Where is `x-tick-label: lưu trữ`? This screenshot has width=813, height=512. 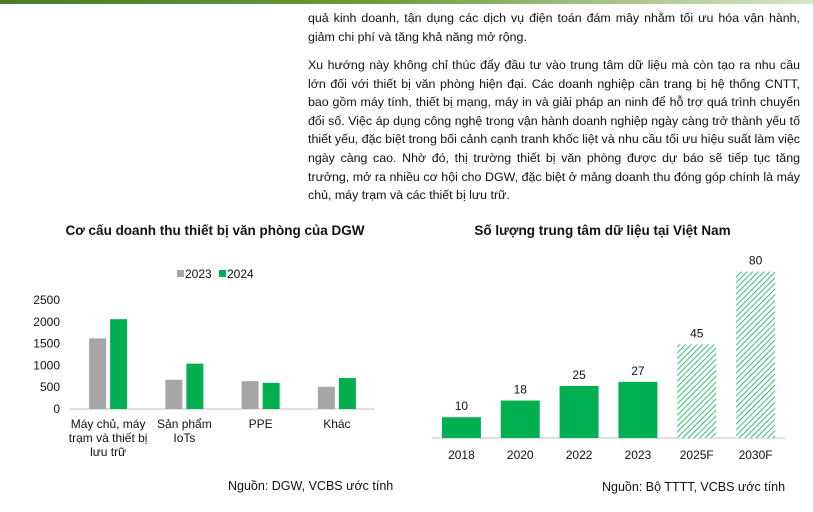 x-tick-label: lưu trữ is located at coordinates (108, 452).